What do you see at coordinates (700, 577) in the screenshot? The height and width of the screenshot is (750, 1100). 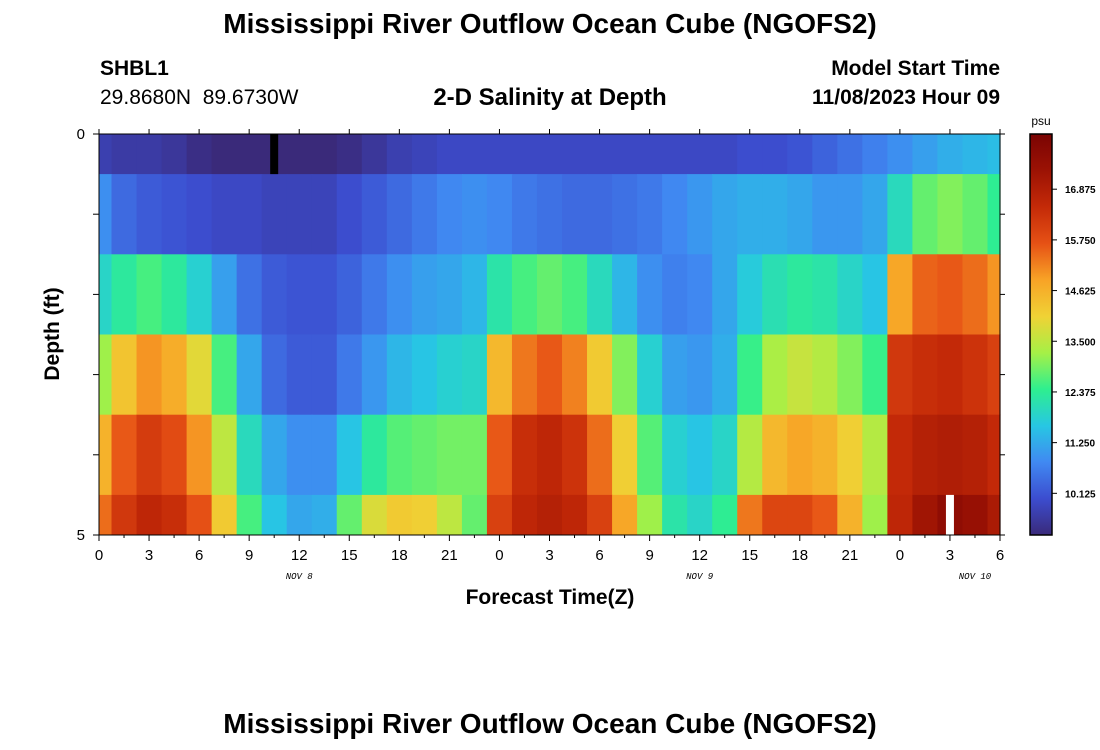 I see `date-label: NOV 9` at bounding box center [700, 577].